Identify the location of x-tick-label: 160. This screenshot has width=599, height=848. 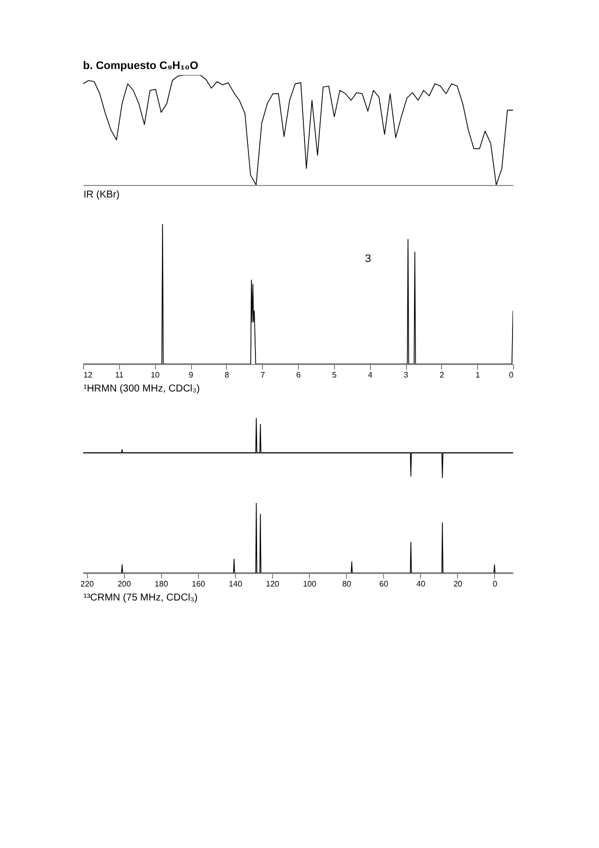
(199, 584).